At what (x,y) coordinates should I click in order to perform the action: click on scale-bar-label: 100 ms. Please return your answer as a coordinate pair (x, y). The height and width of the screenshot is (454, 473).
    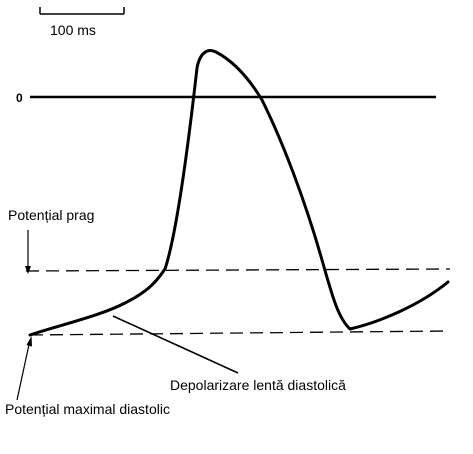
    Looking at the image, I should click on (73, 30).